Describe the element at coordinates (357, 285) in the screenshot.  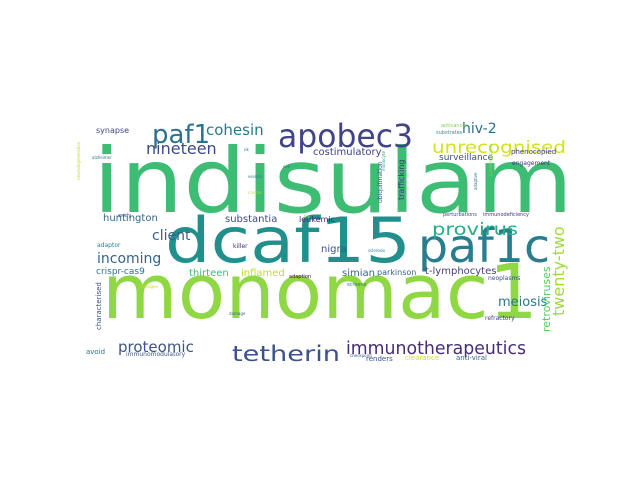
I see `cloud-word-screens: screens` at that location.